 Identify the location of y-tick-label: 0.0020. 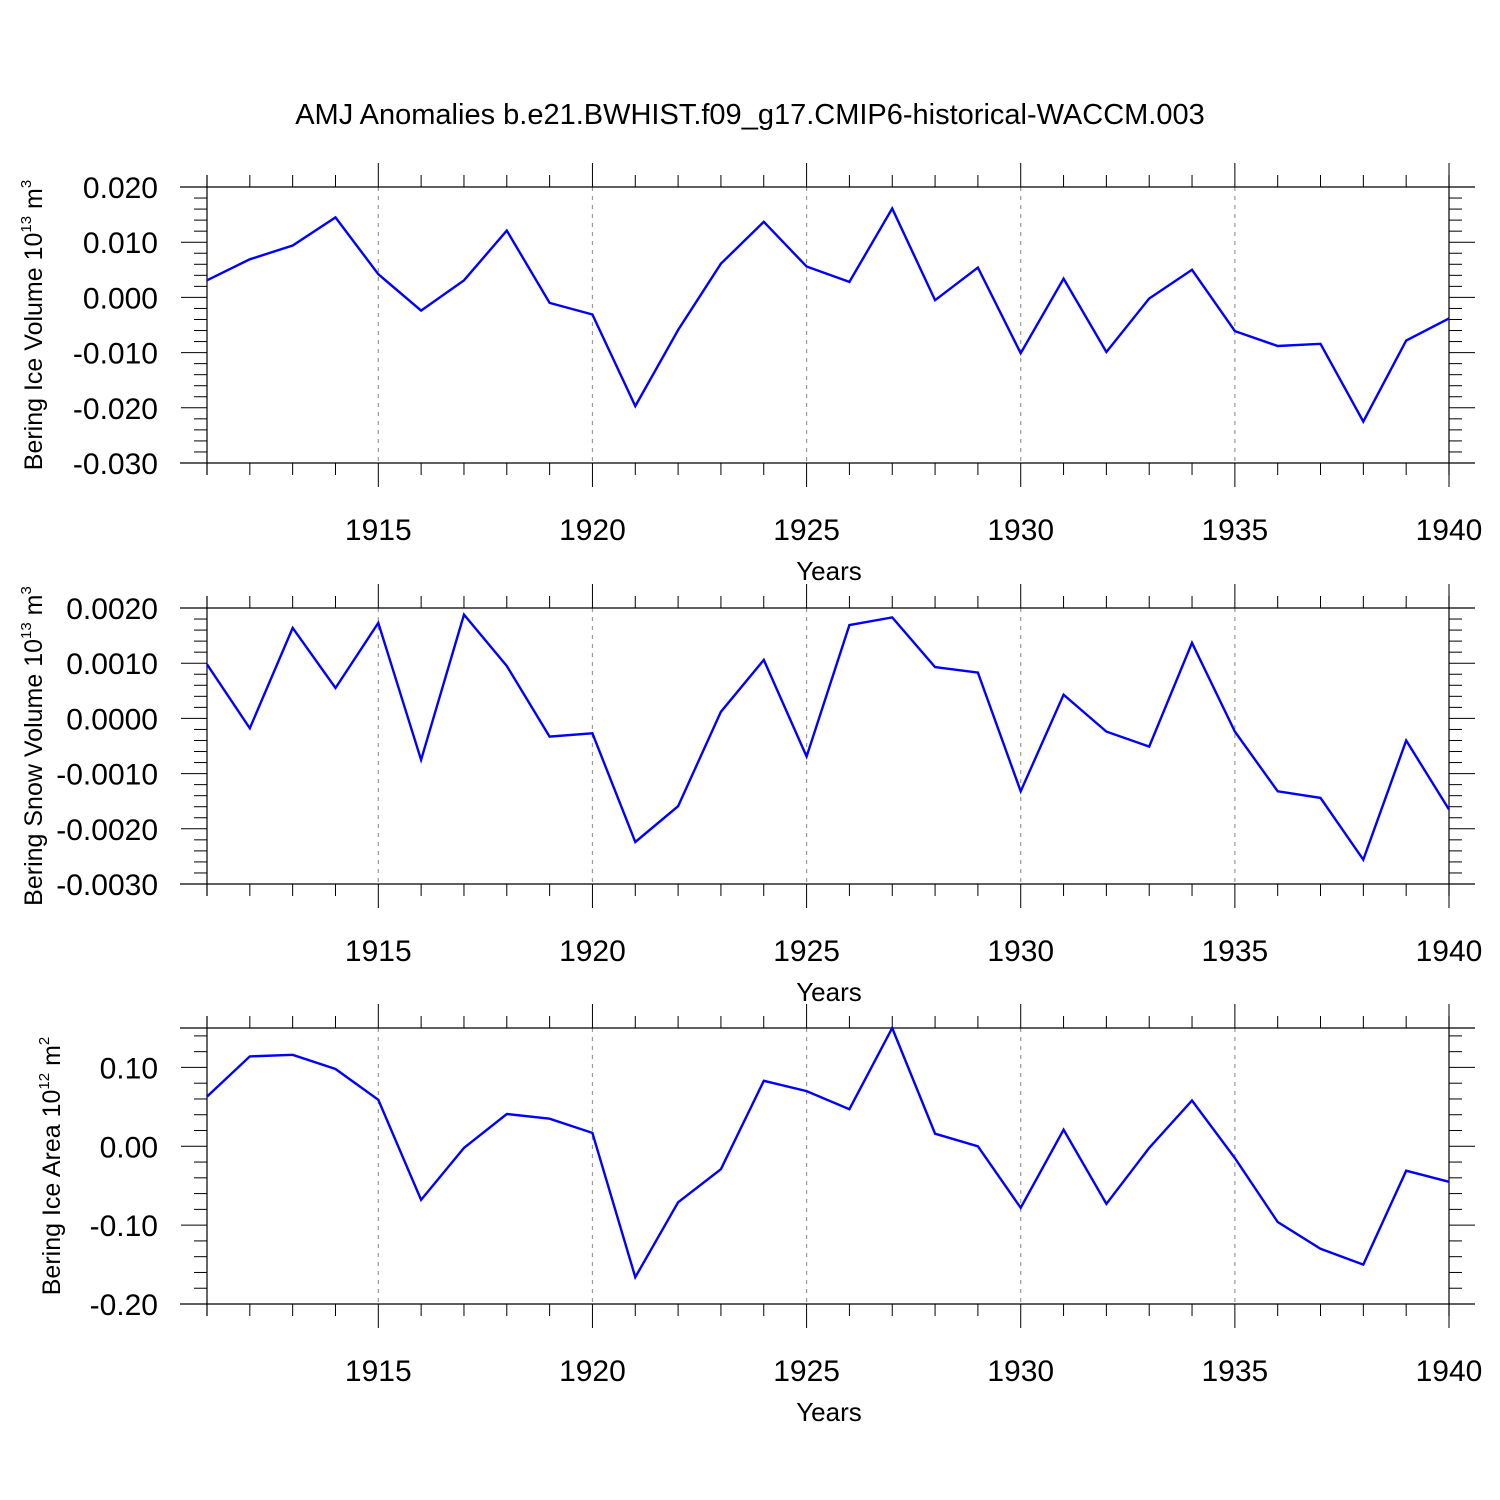
(112, 609).